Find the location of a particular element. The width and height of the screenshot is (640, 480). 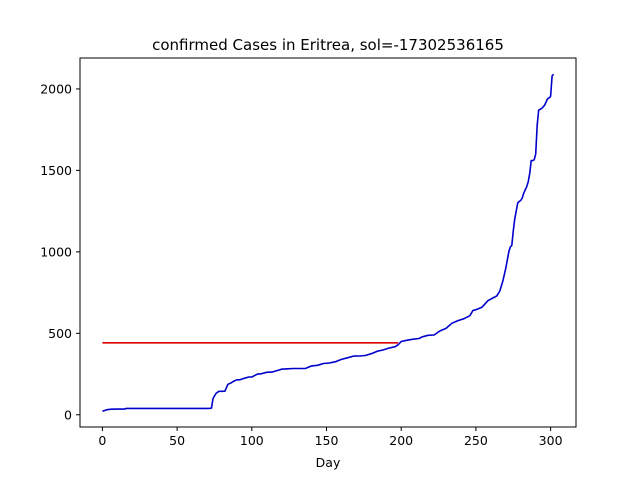

y-tick-label: 0 is located at coordinates (68, 414).